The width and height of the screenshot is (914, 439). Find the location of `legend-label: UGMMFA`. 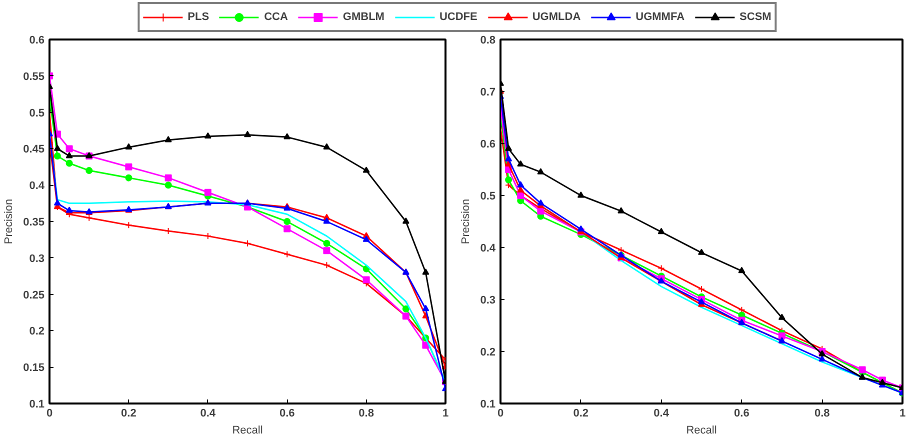

legend-label: UGMMFA is located at coordinates (660, 17).